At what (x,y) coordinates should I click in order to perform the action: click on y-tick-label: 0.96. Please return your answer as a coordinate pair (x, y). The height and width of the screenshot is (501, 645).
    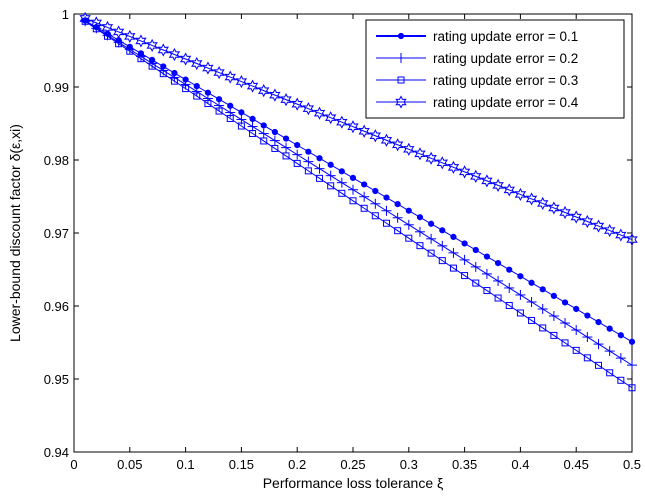
    Looking at the image, I should click on (56, 306).